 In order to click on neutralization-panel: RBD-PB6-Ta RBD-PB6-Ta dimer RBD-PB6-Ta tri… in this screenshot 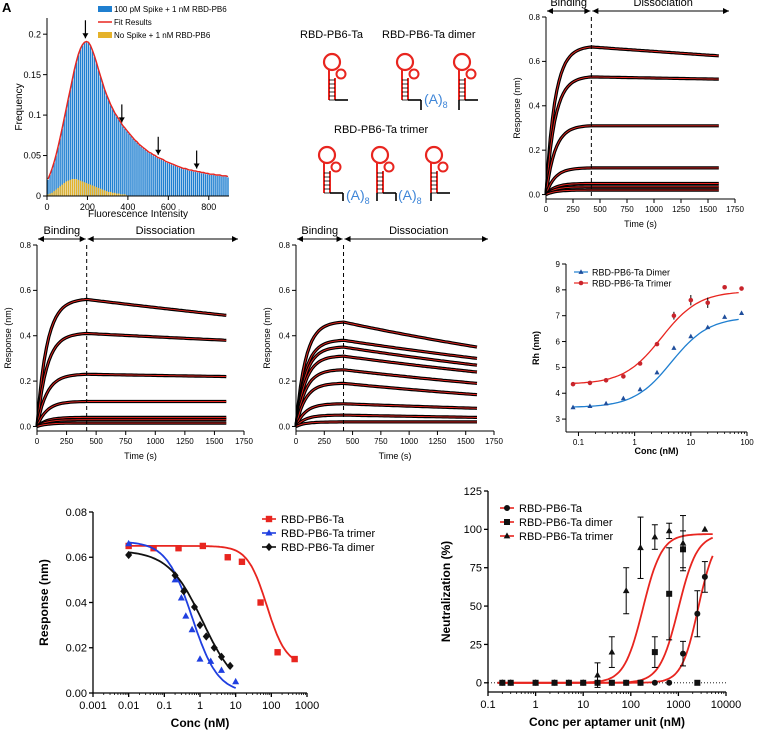, I will do `click(590, 607)`.